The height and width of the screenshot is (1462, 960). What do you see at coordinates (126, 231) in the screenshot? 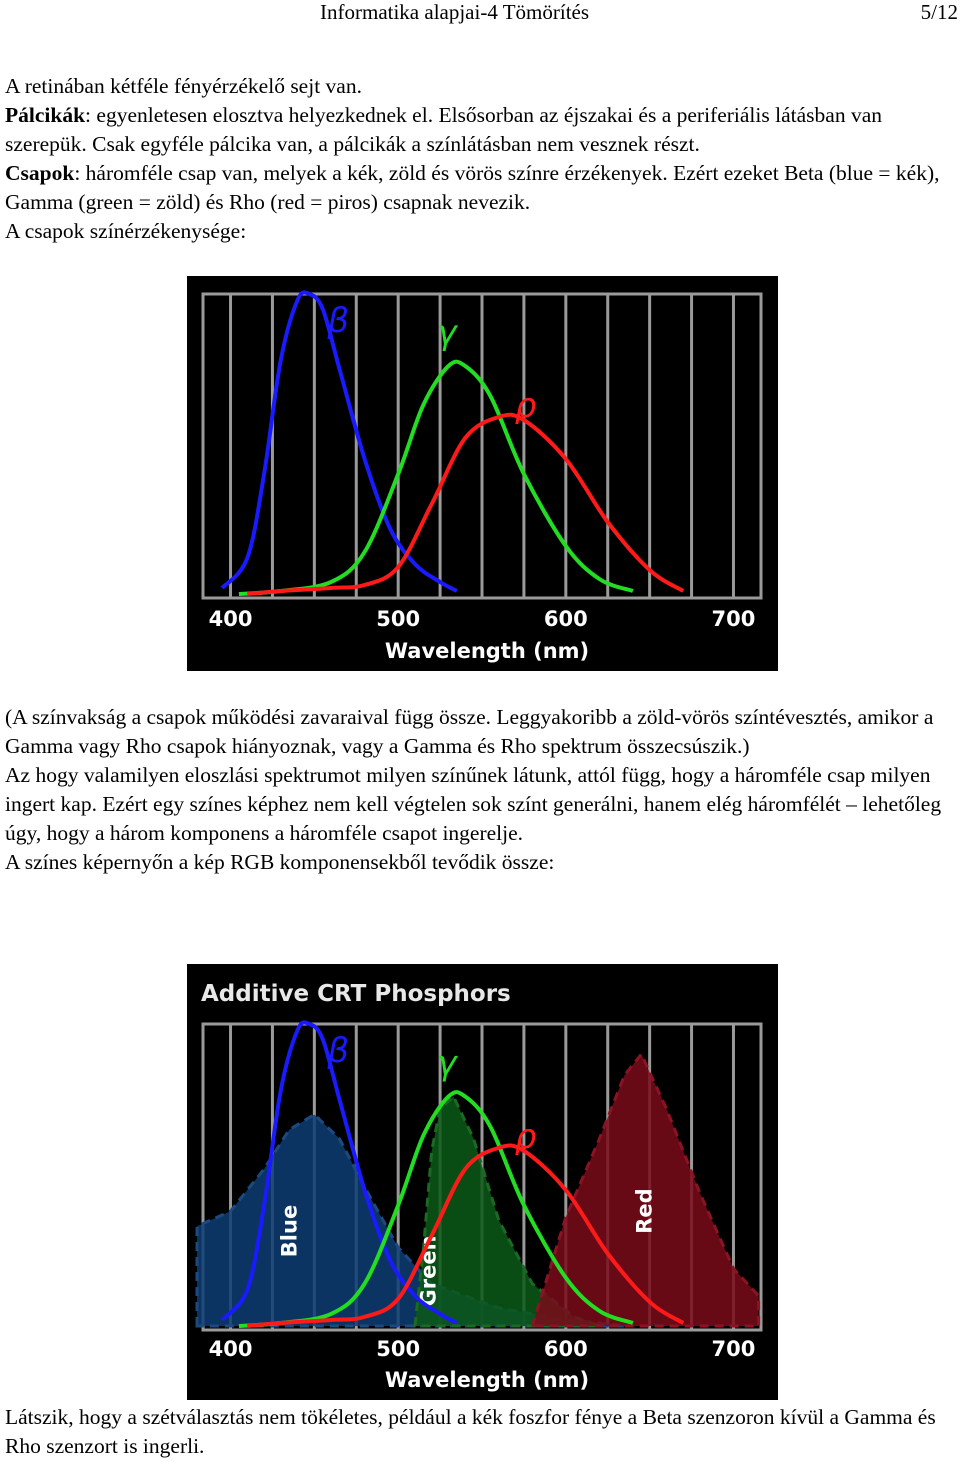
I see `sensitivity-intro: A csapok színérzékenysége:` at bounding box center [126, 231].